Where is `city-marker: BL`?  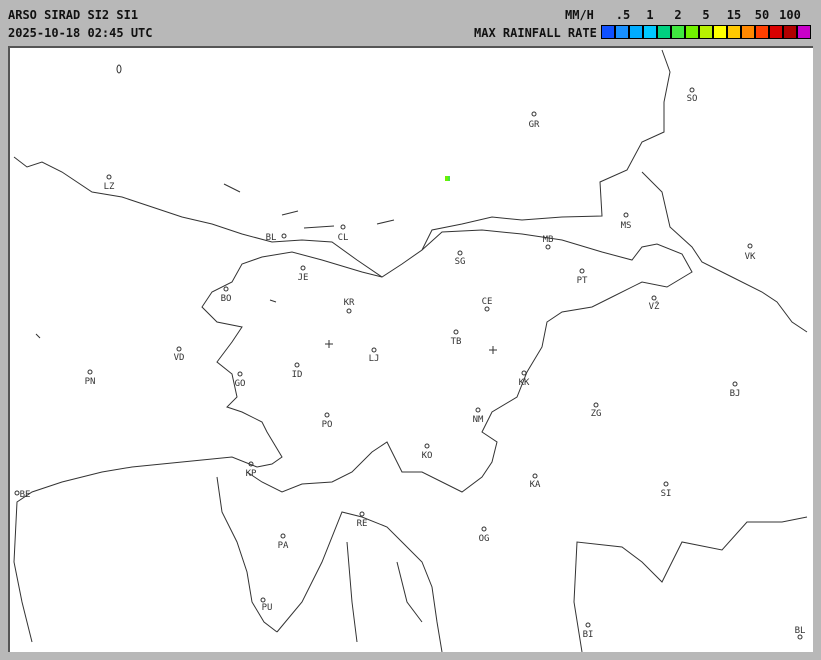
city-marker: BL is located at coordinates (276, 238).